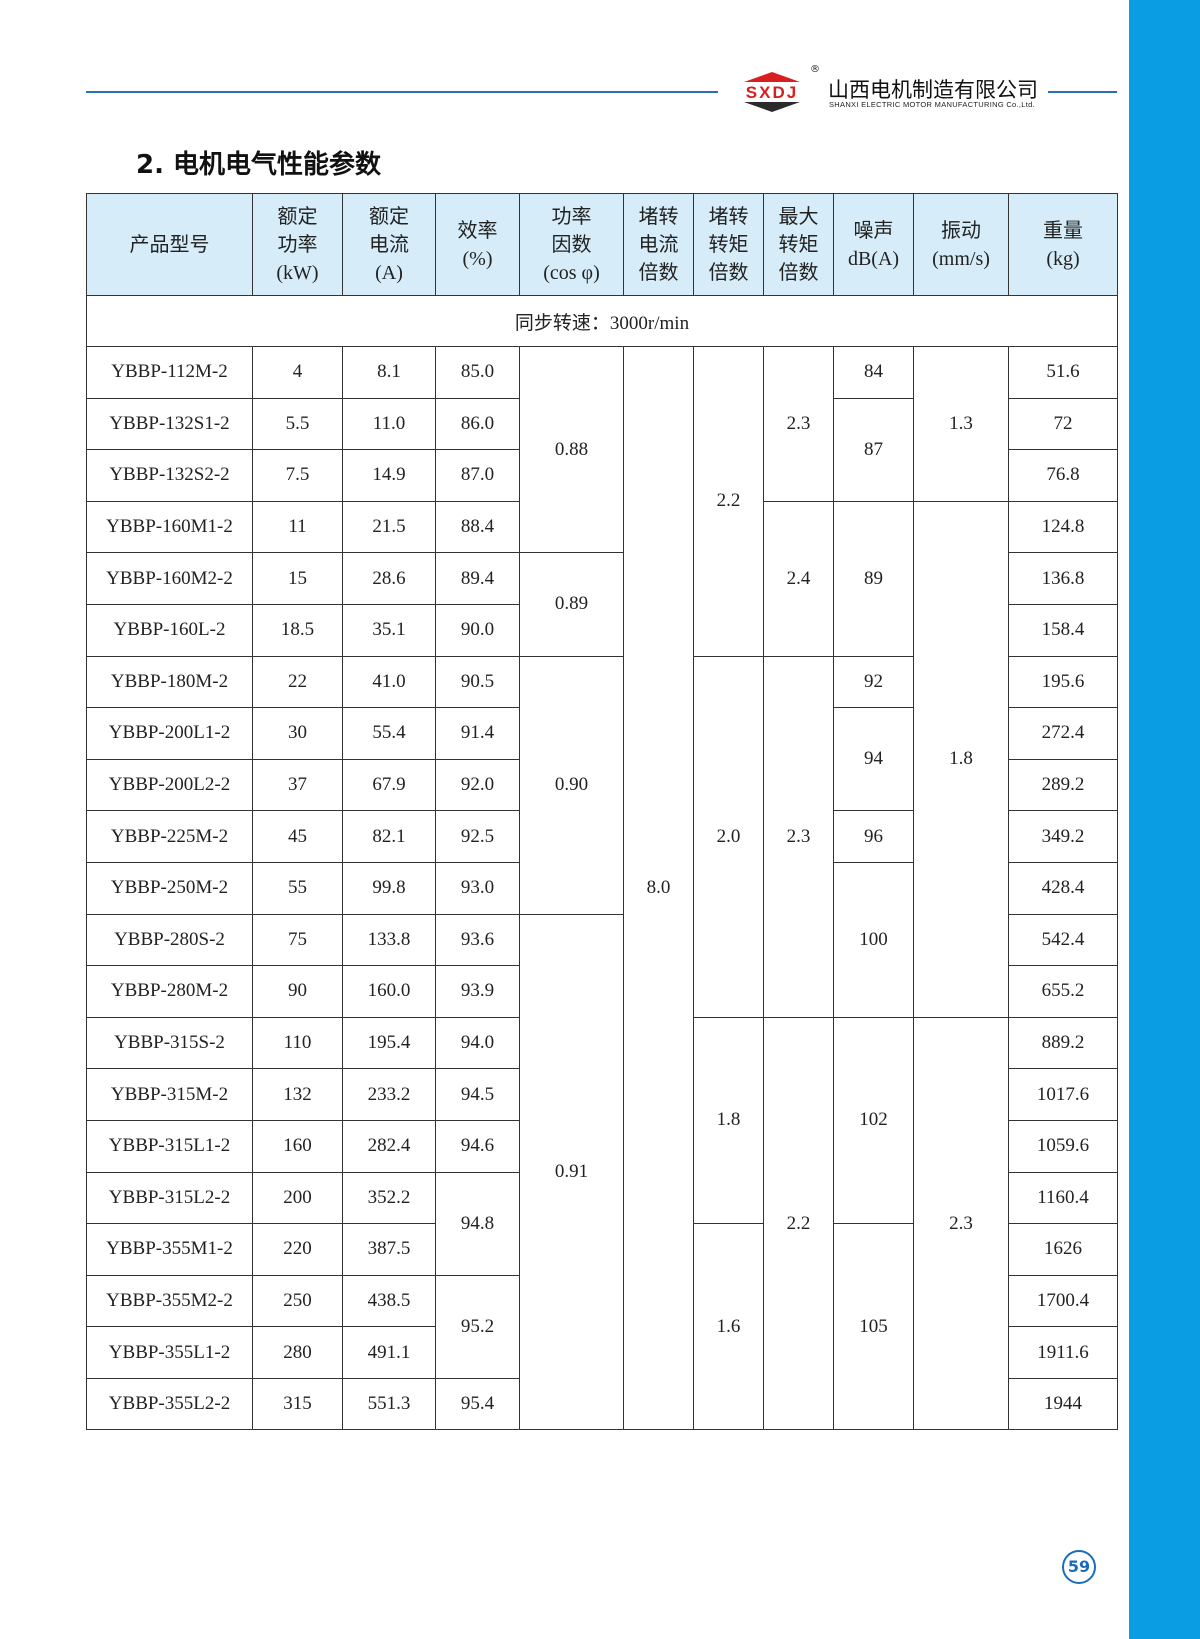 The height and width of the screenshot is (1639, 1200). What do you see at coordinates (602, 1146) in the screenshot?
I see `table-row: YBBP-315L1-2 160 282.4 94.6 1059.6` at bounding box center [602, 1146].